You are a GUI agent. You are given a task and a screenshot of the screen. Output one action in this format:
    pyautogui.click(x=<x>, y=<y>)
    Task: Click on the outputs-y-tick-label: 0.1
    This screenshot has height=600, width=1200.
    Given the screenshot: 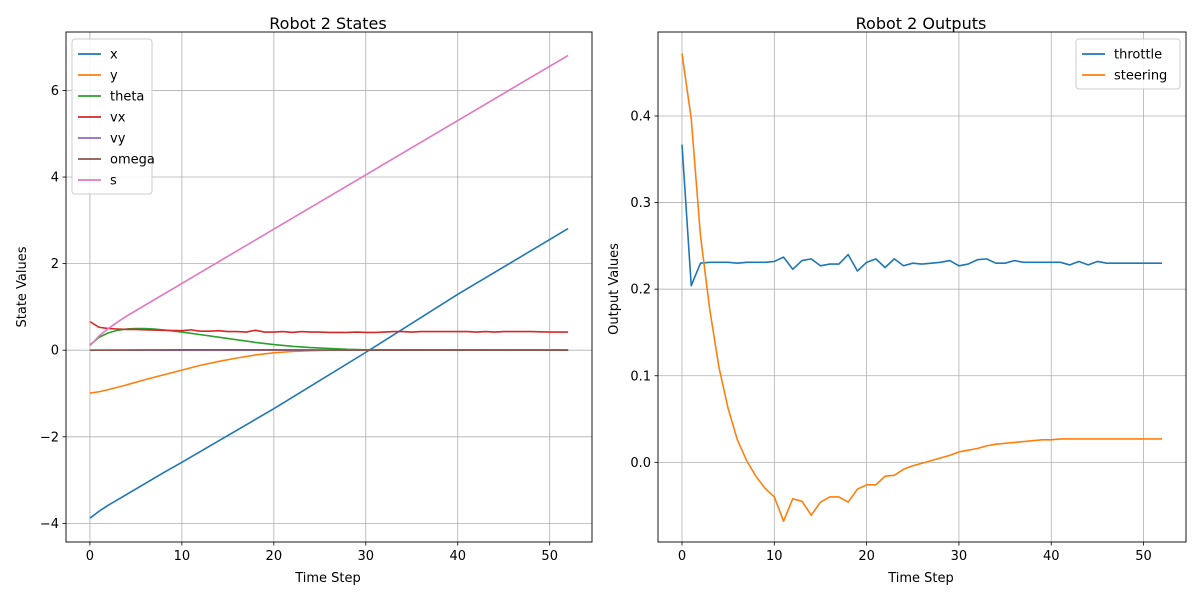 What is the action you would take?
    pyautogui.click(x=640, y=376)
    